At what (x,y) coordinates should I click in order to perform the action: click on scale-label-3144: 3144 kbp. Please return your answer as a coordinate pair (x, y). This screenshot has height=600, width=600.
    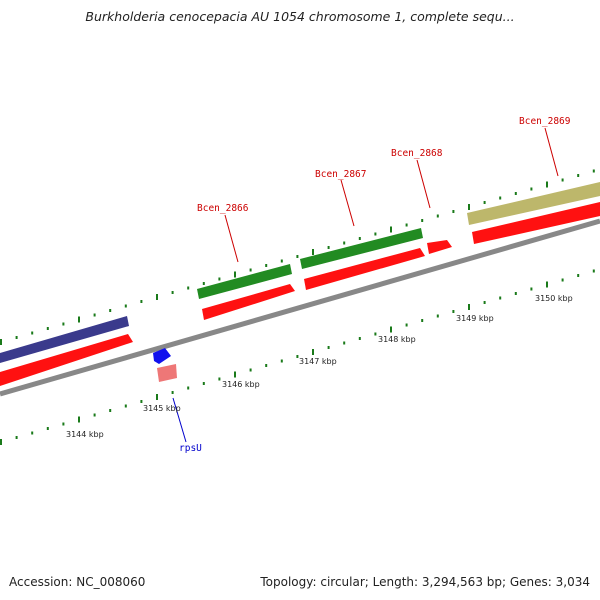
    Looking at the image, I should click on (85, 434).